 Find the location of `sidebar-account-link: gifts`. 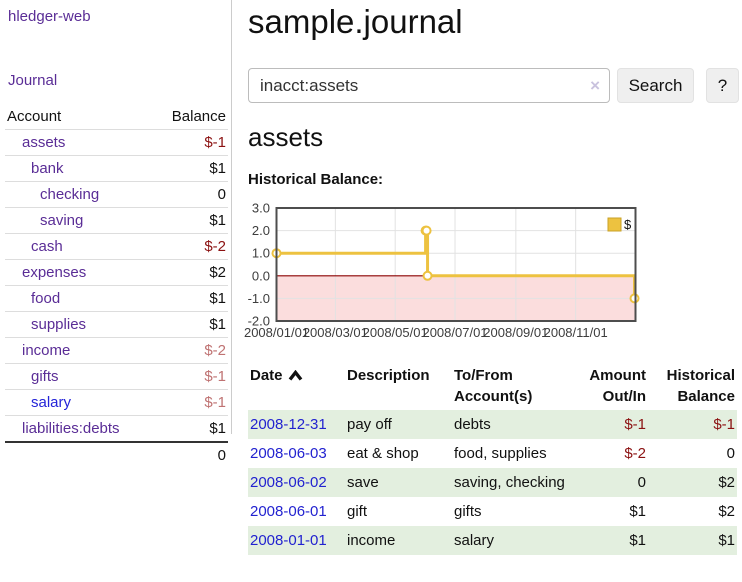

sidebar-account-link: gifts is located at coordinates (45, 376).